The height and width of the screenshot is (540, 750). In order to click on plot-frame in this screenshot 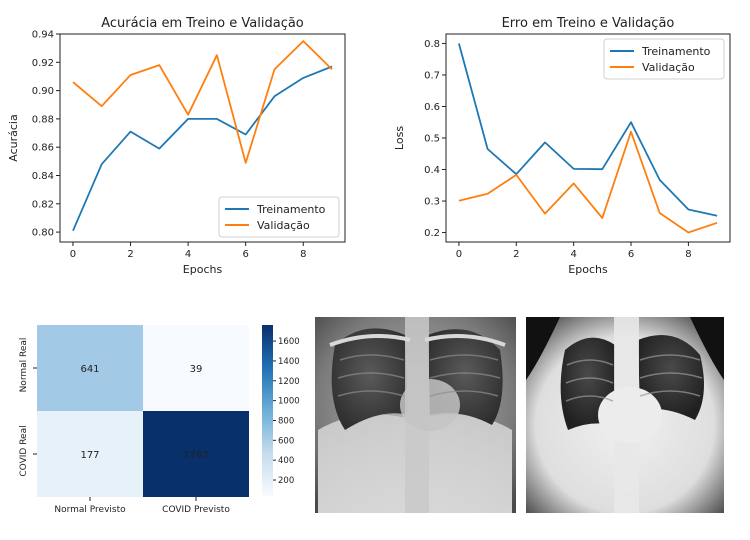, I will do `click(202, 138)`.